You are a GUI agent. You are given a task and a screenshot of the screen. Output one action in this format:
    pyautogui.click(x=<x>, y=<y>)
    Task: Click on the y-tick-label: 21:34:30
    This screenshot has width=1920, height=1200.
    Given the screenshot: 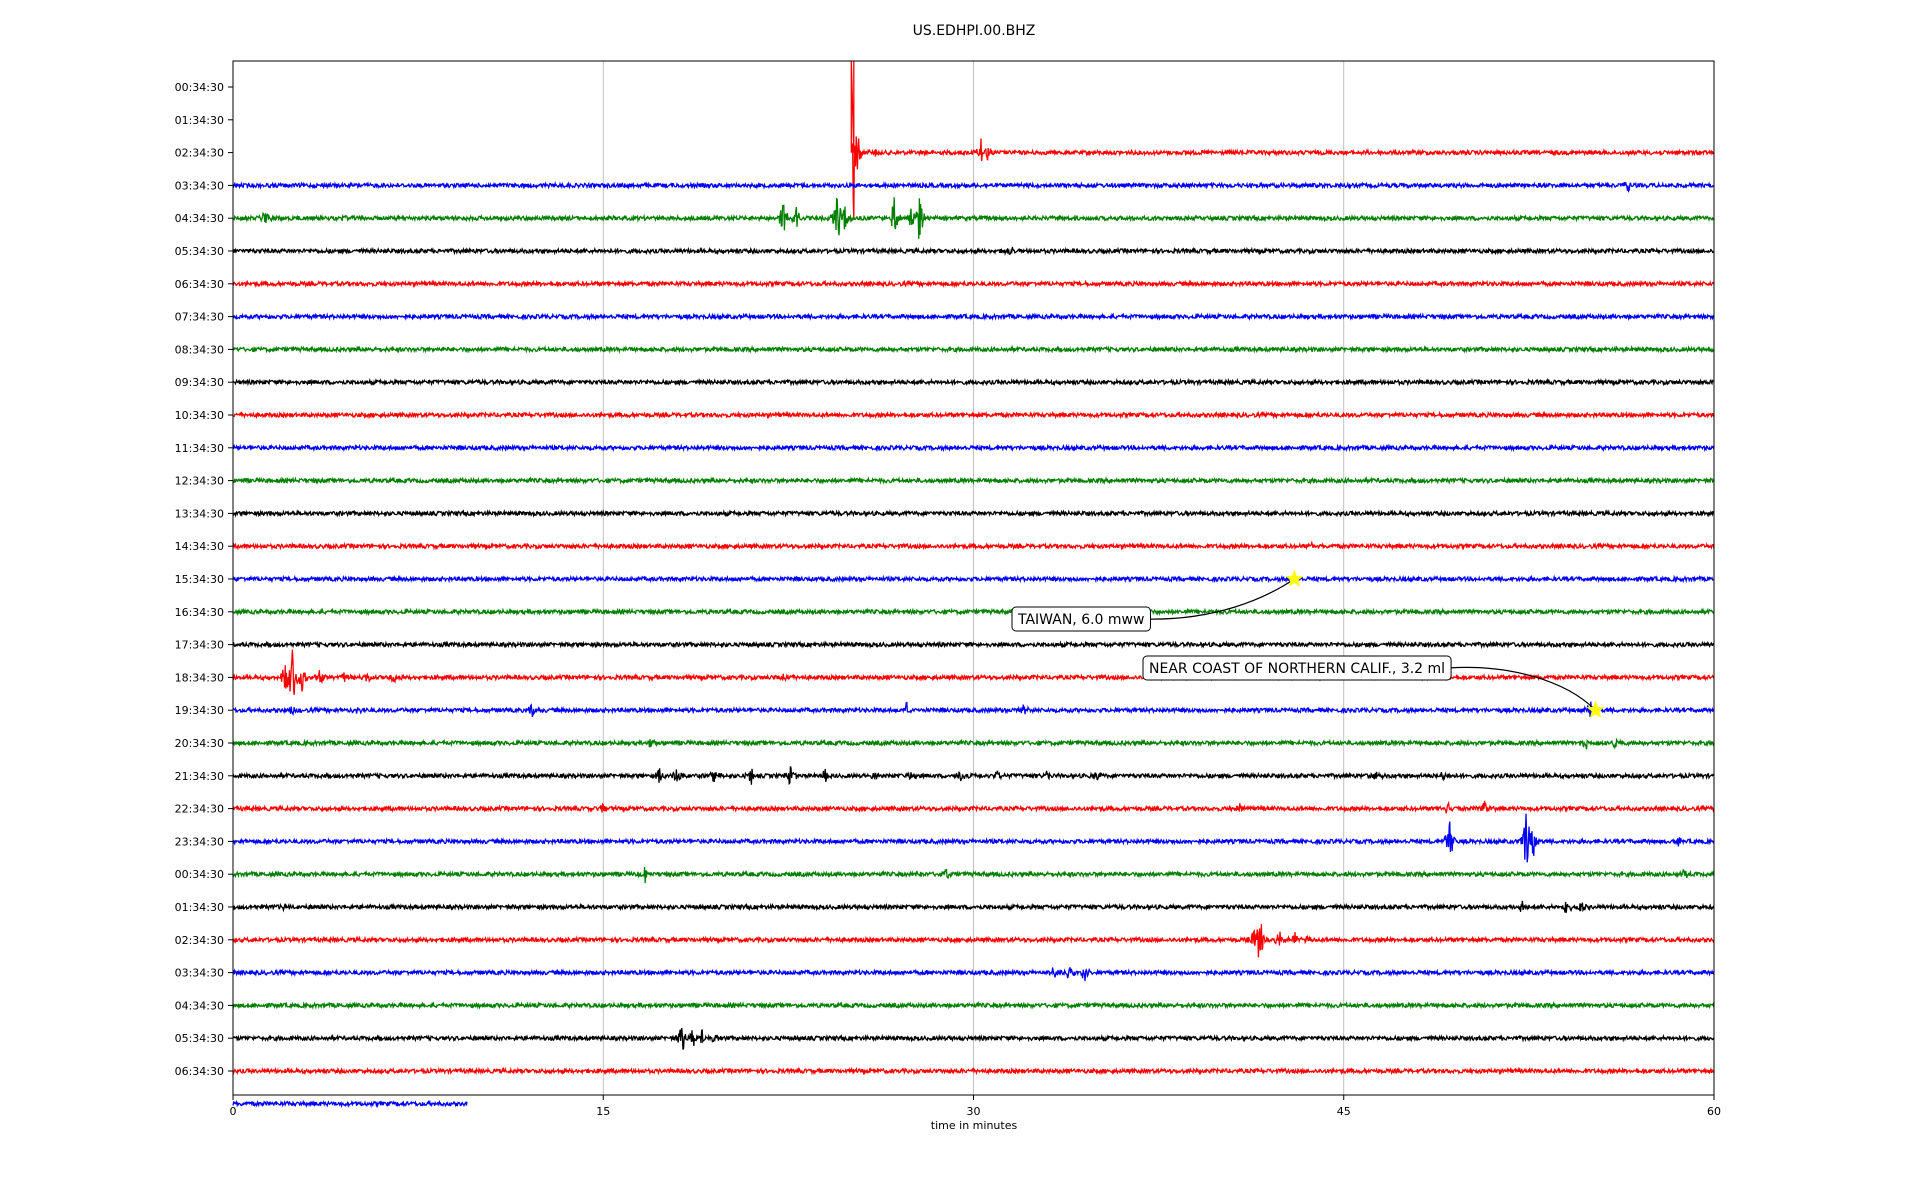 What is the action you would take?
    pyautogui.click(x=199, y=776)
    